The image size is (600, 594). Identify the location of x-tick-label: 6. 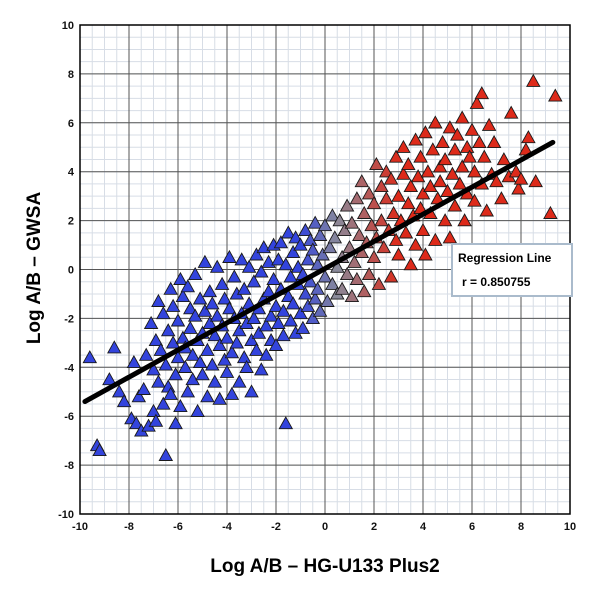
(472, 527).